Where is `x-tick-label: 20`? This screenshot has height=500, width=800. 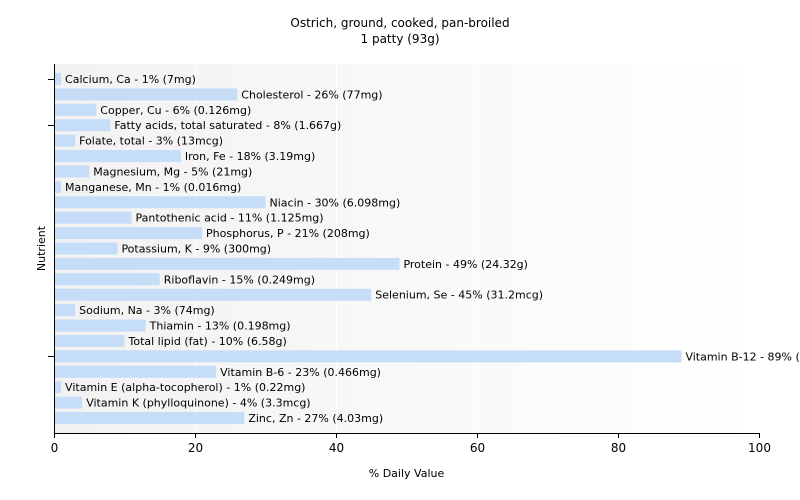 x-tick-label: 20 is located at coordinates (195, 448).